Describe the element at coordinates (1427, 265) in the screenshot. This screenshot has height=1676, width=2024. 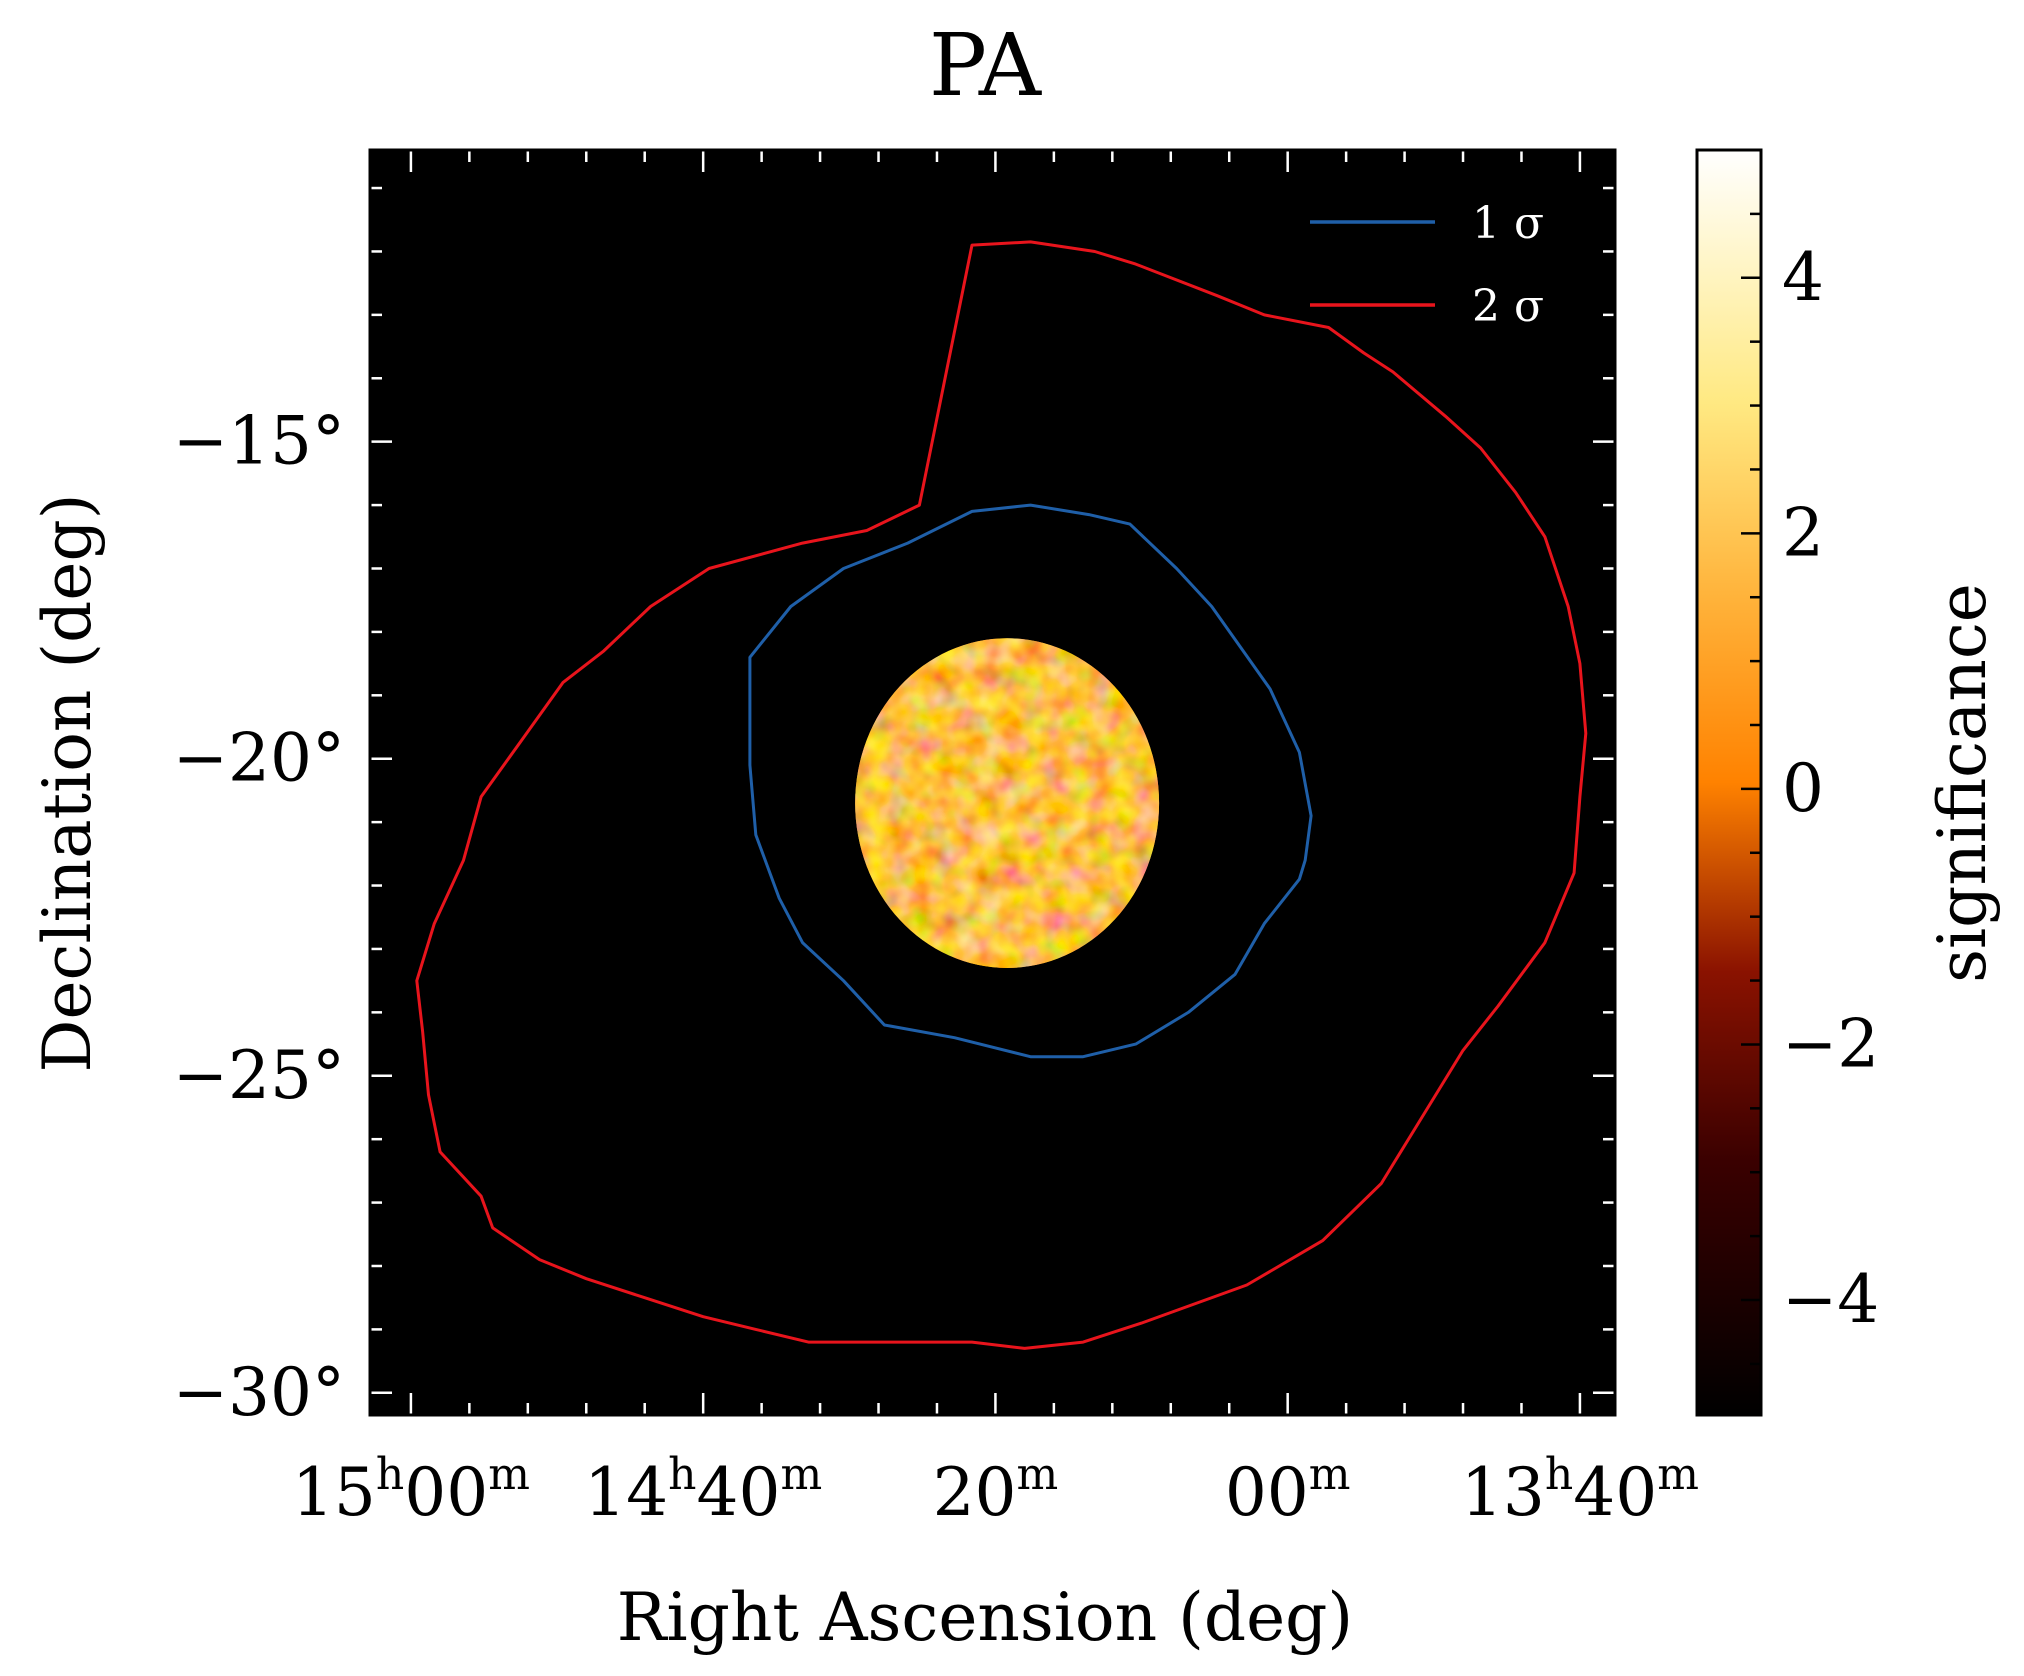
I see `legend: 1 σ 2 σ` at that location.